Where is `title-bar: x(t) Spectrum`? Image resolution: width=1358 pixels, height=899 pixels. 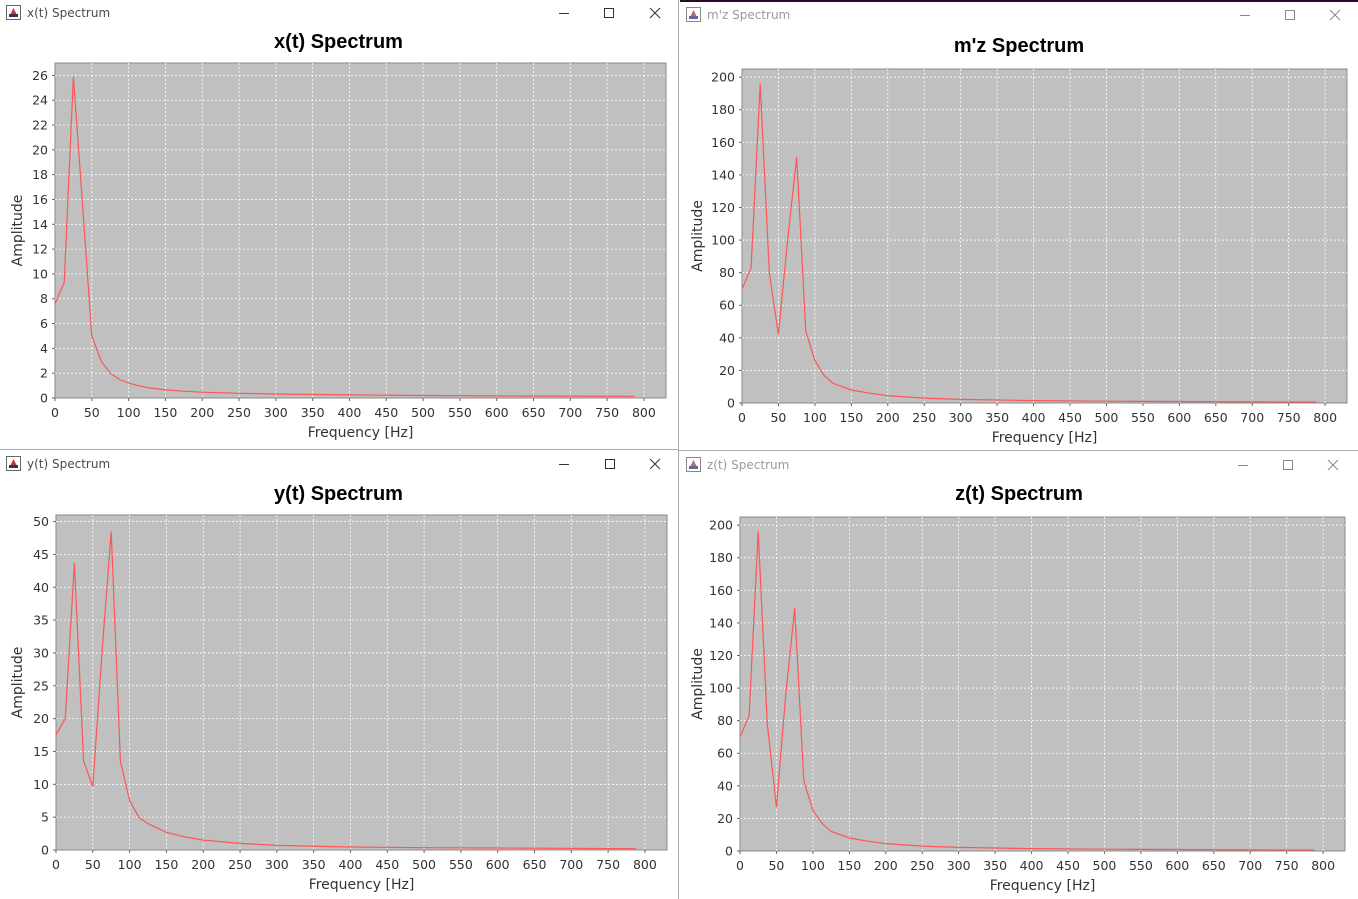 title-bar: x(t) Spectrum is located at coordinates (338, 13).